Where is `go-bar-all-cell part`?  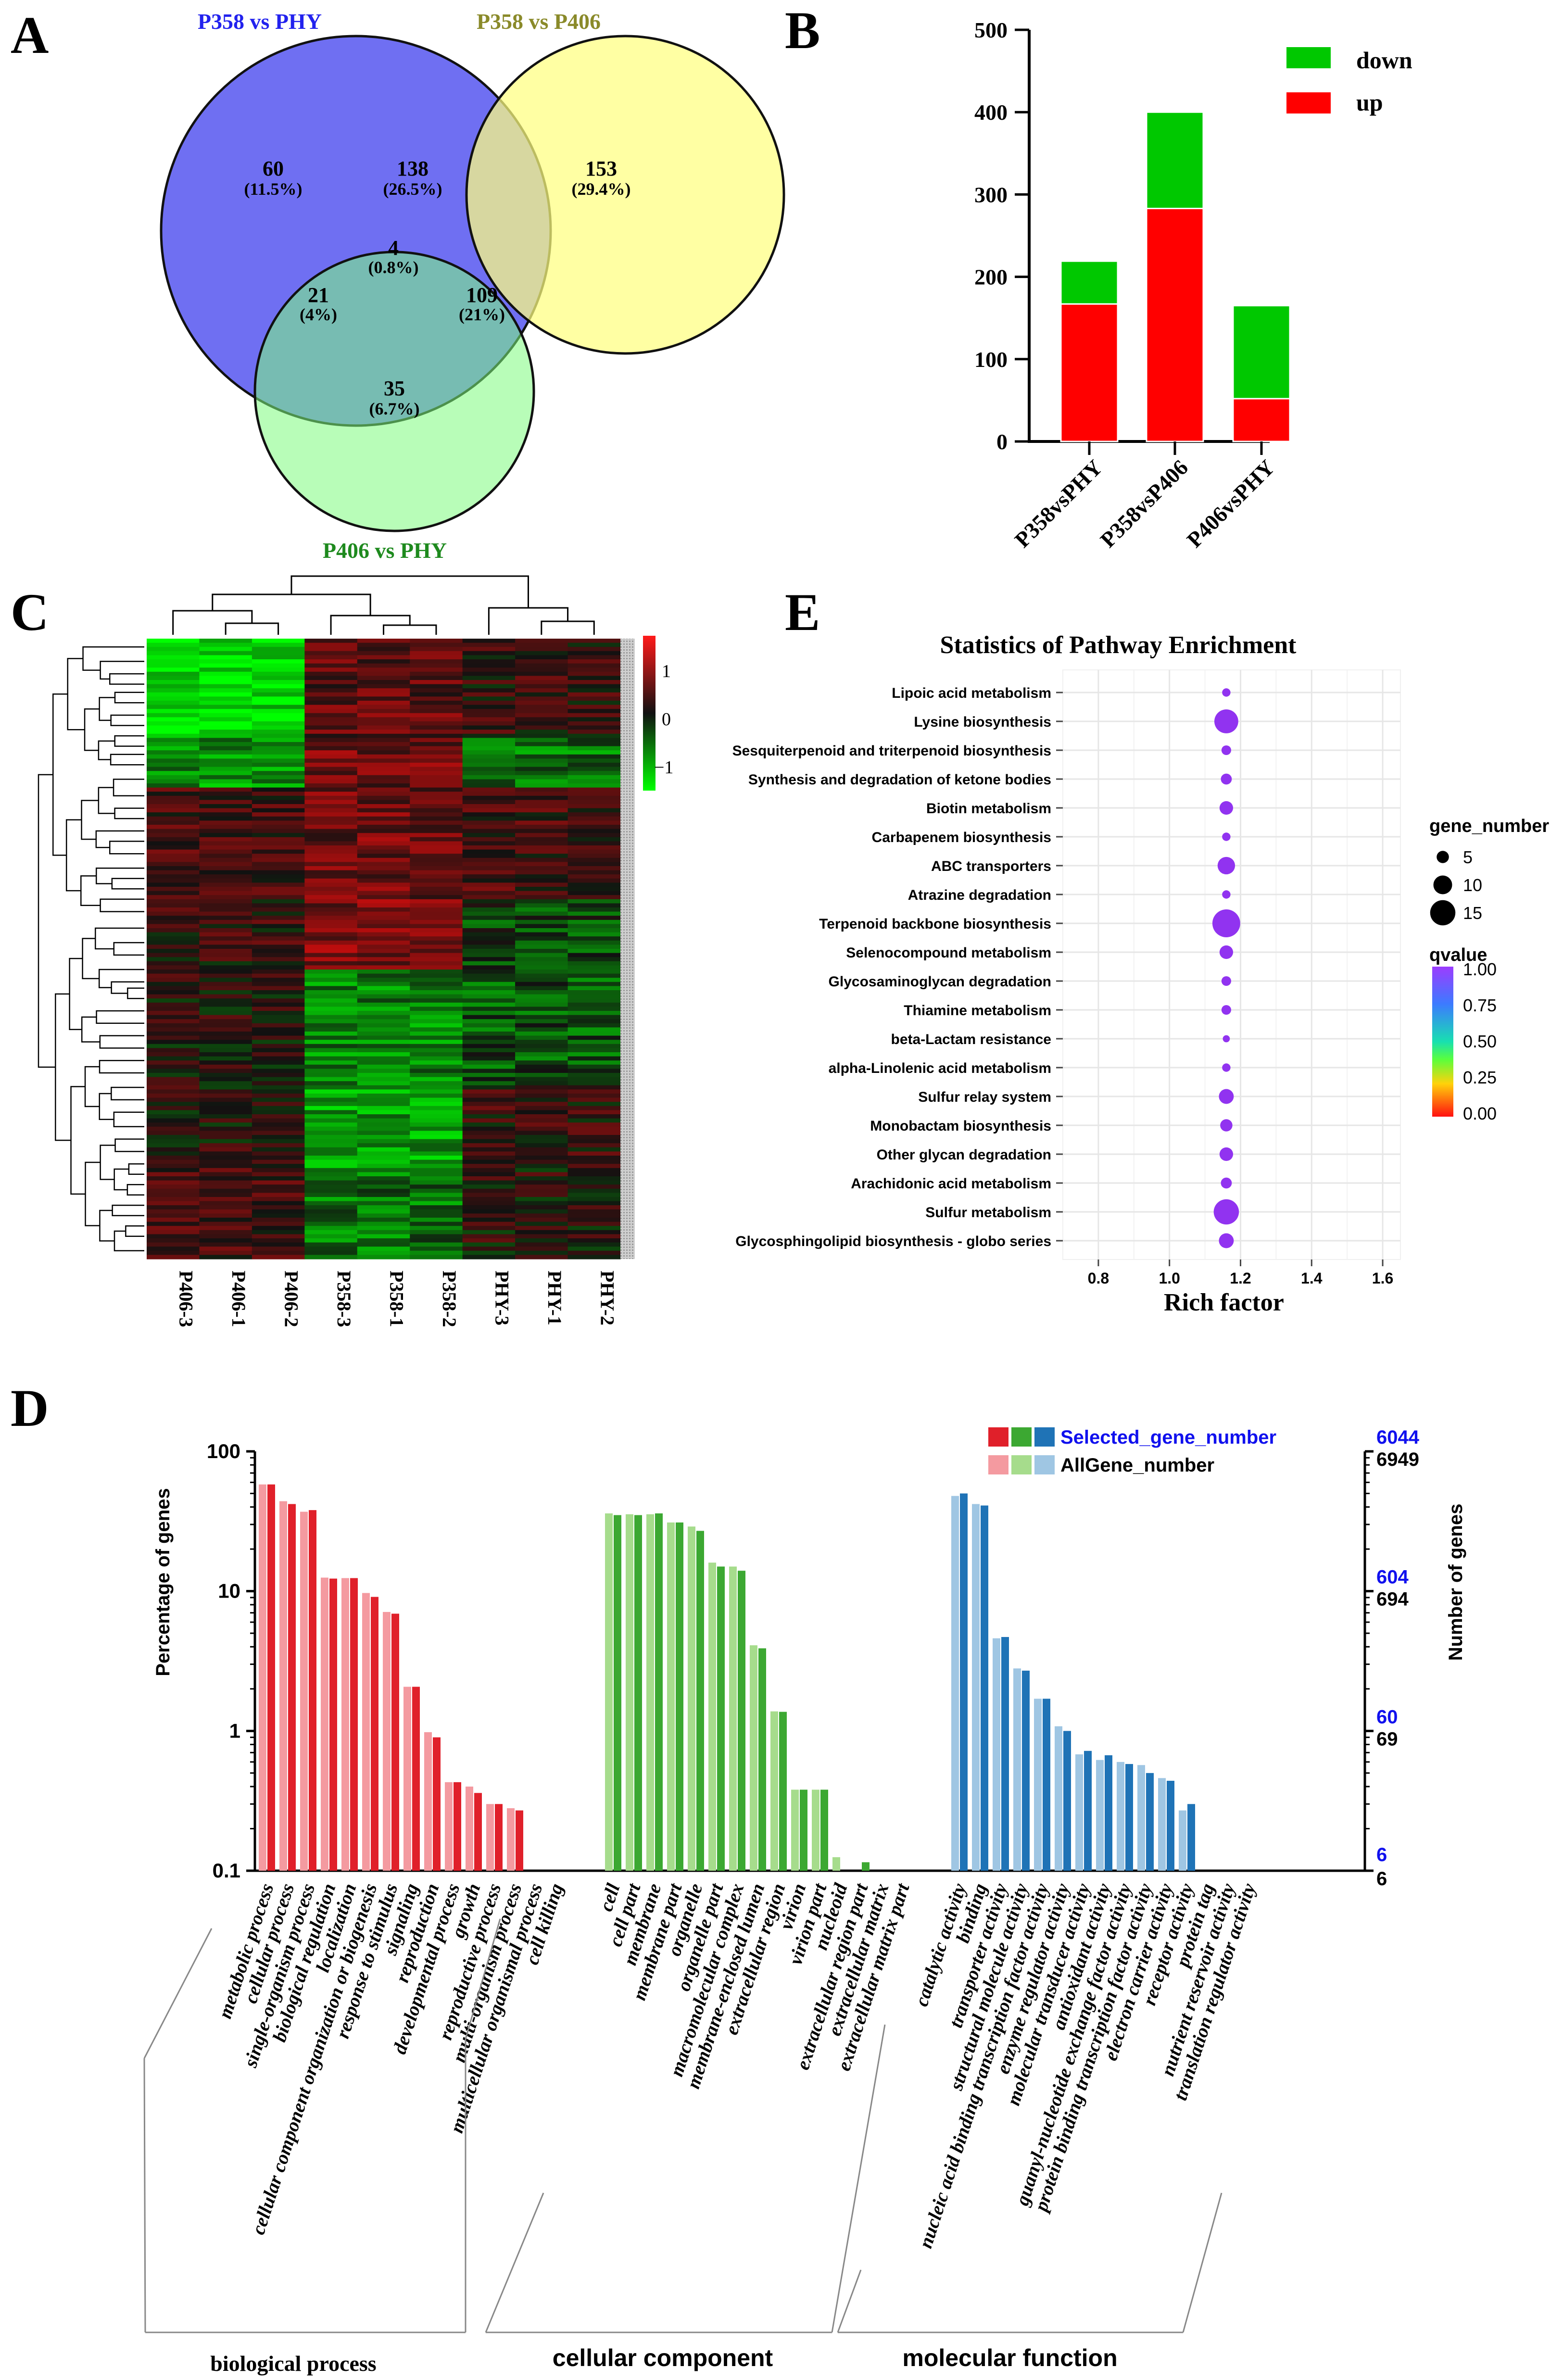
go-bar-all-cell part is located at coordinates (629, 1693).